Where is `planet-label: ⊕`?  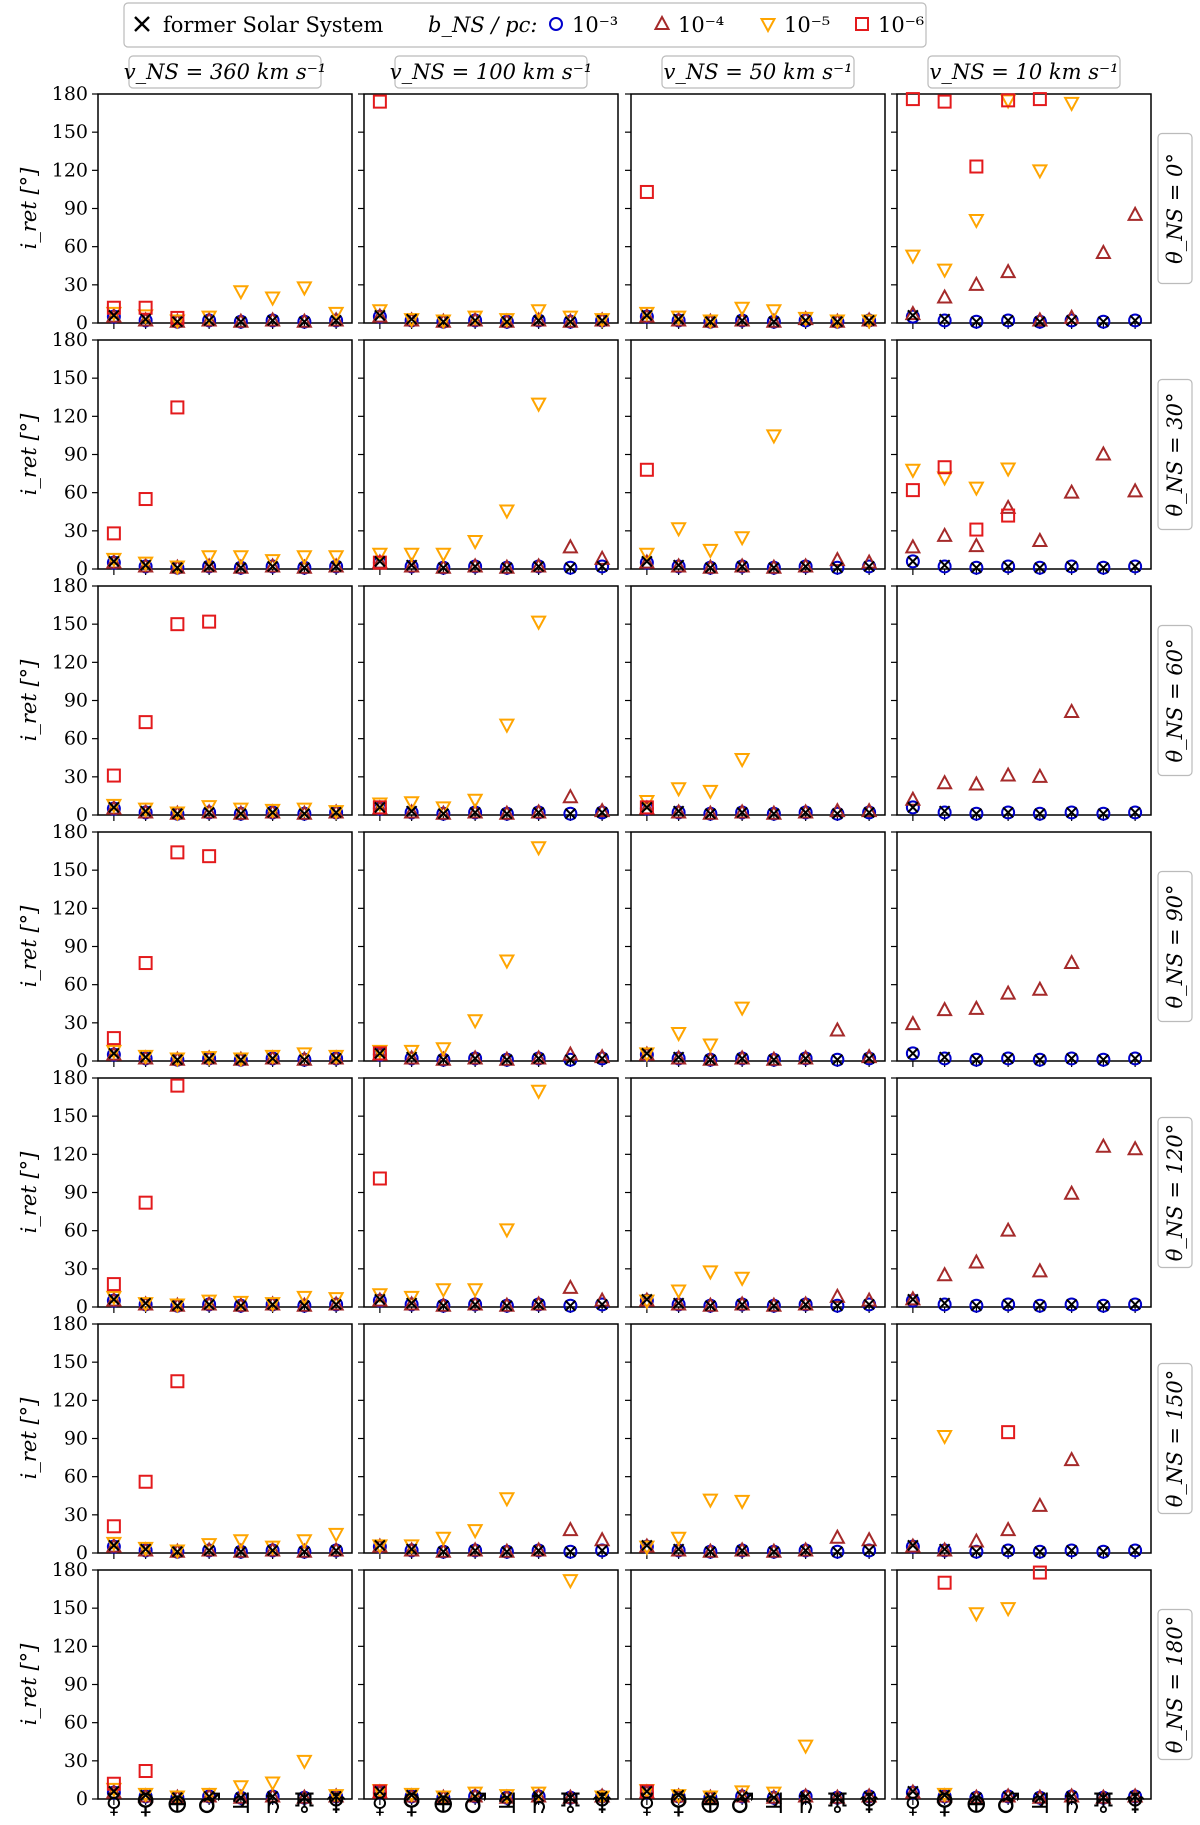 planet-label: ⊕ is located at coordinates (710, 1803).